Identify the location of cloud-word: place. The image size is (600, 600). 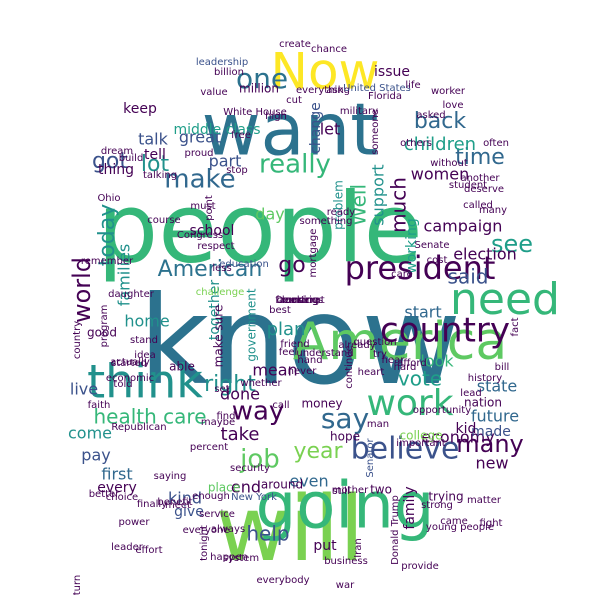
(224, 488).